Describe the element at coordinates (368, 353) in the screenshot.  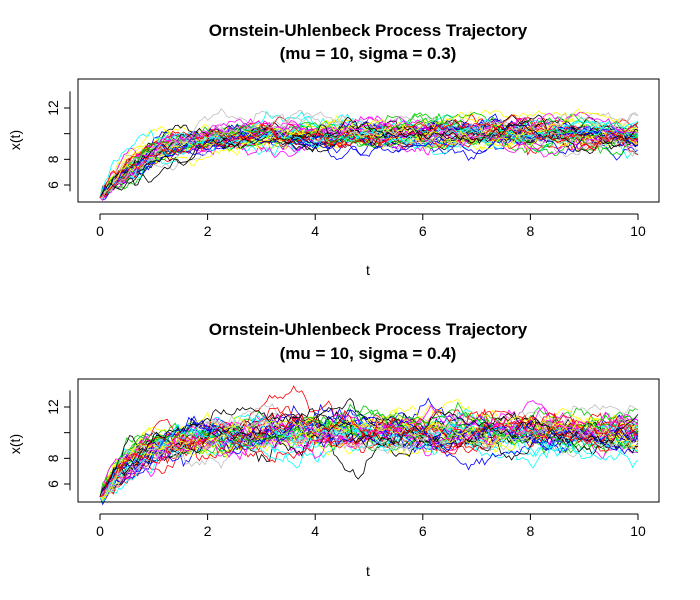
I see `chart-subtitle: (mu = 10, sigma = 0.4)` at that location.